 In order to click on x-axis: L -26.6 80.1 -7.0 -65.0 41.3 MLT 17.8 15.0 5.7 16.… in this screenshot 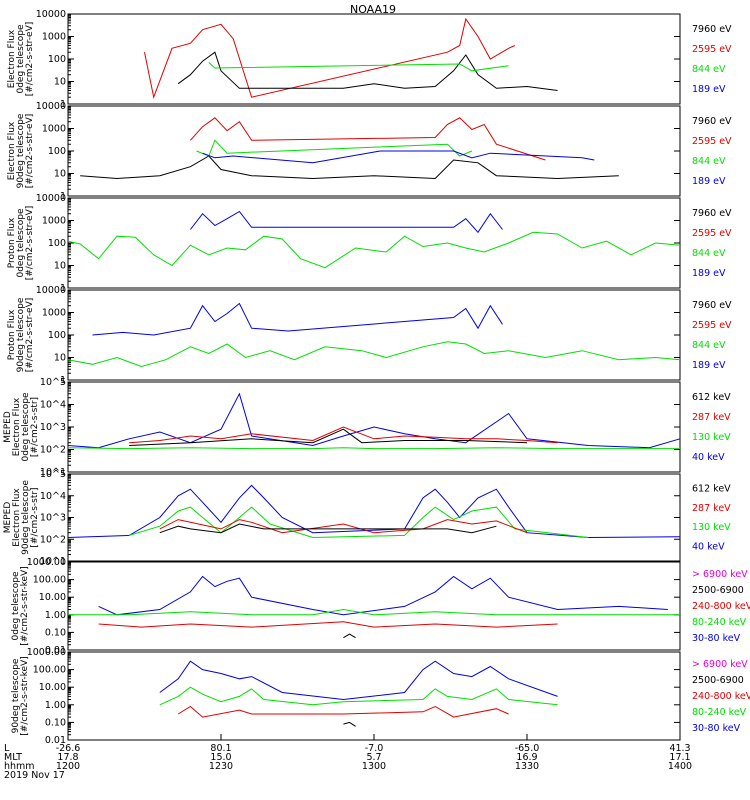, I will do `click(348, 757)`.